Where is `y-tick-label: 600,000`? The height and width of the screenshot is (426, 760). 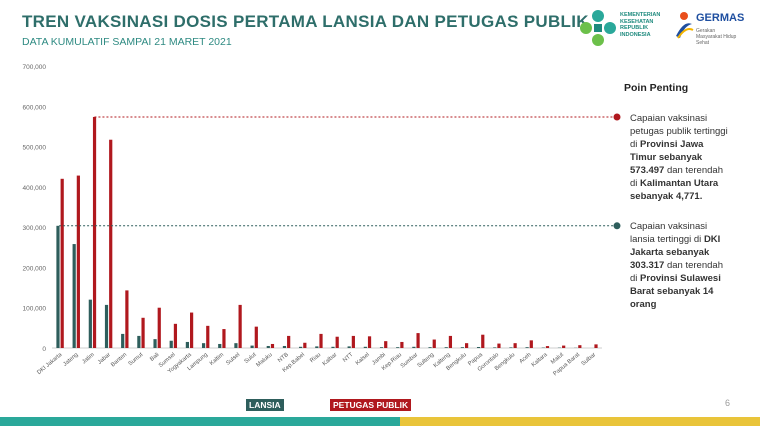 y-tick-label: 600,000 is located at coordinates (35, 107).